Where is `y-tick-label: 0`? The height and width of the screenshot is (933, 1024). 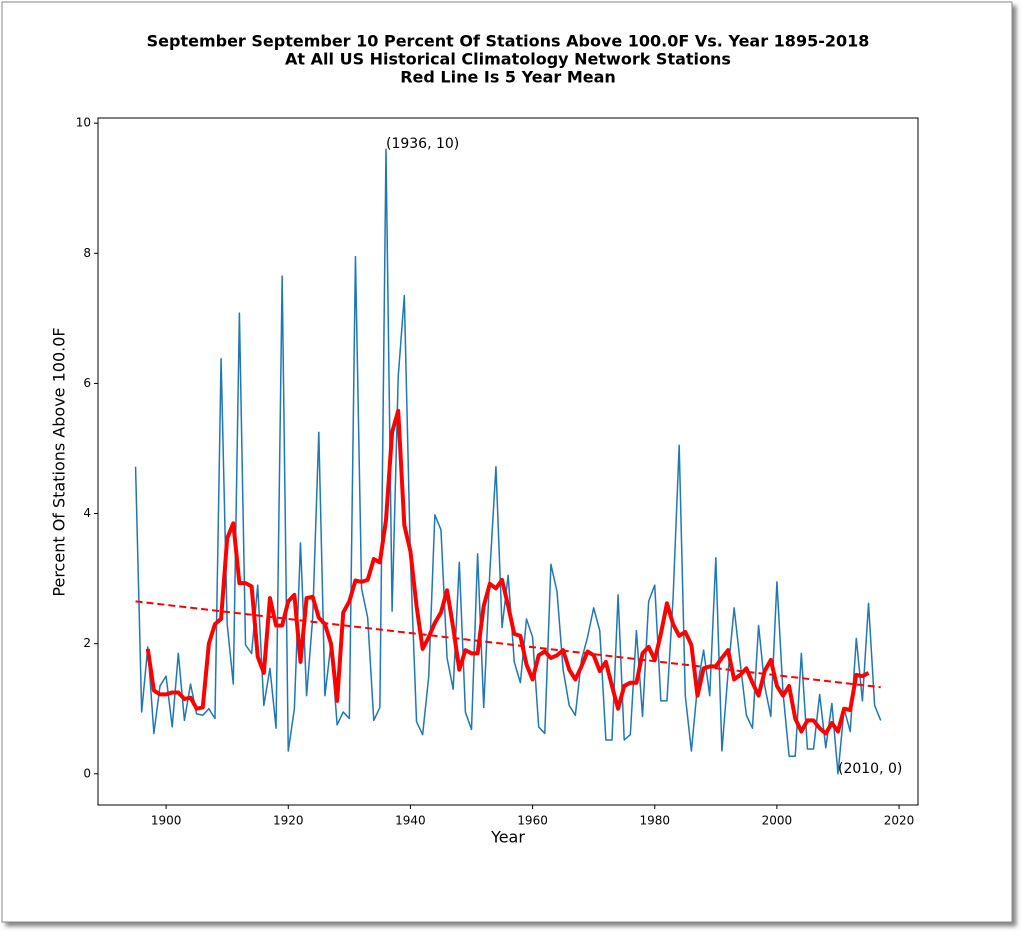
y-tick-label: 0 is located at coordinates (87, 773).